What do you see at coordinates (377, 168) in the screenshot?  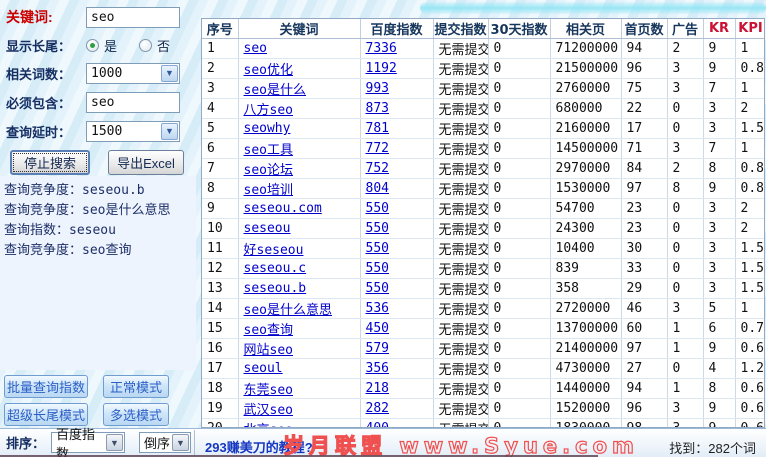 I see `baidu-index-link: 752` at bounding box center [377, 168].